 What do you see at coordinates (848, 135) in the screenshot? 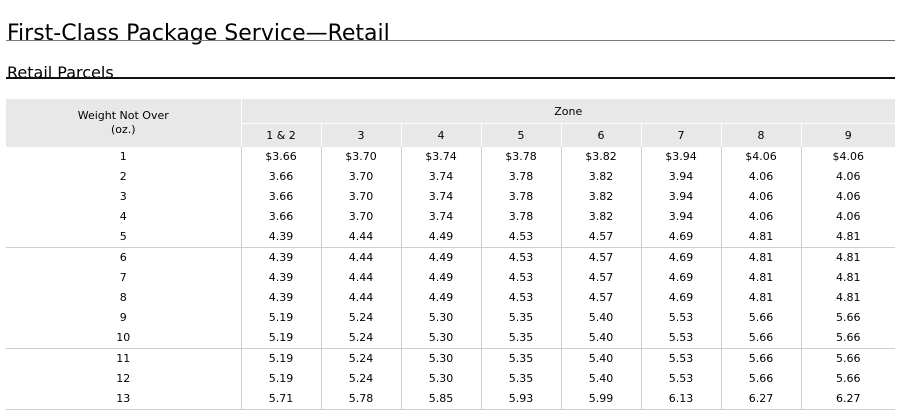
I see `zone-header-cell: 9` at bounding box center [848, 135].